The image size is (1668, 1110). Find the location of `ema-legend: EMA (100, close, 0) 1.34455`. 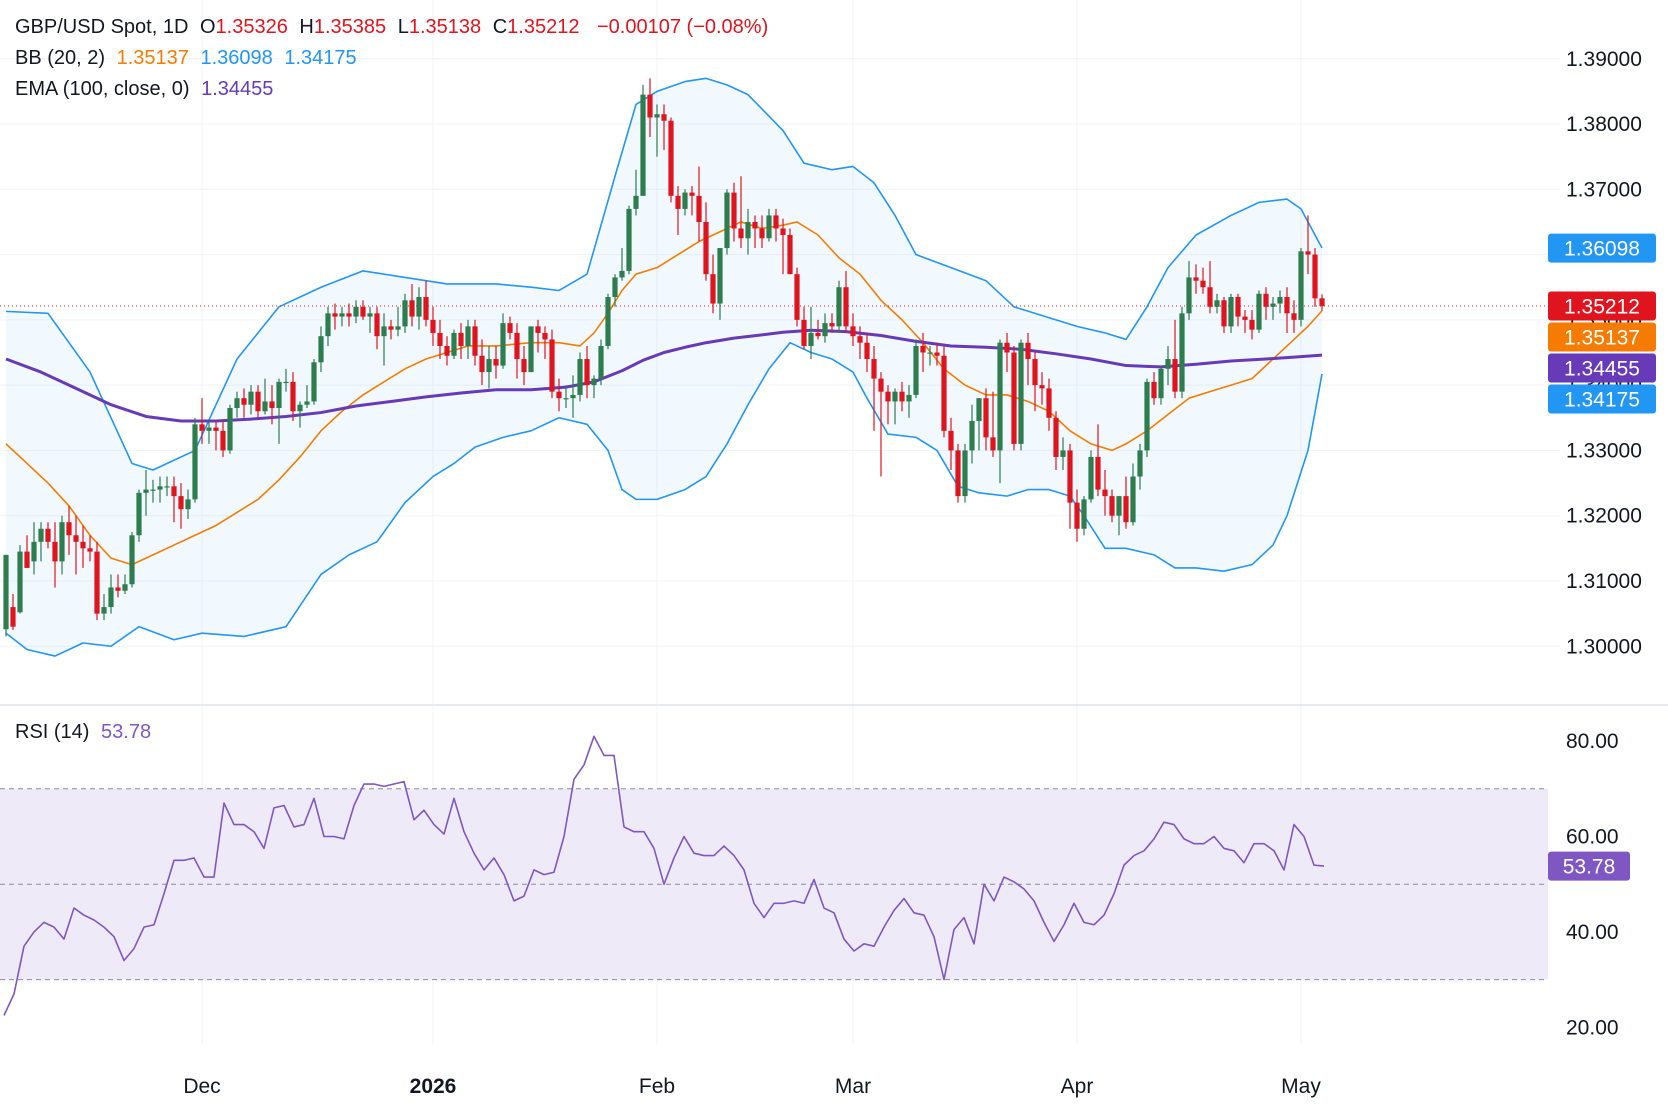

ema-legend: EMA (100, close, 0) 1.34455 is located at coordinates (147, 89).